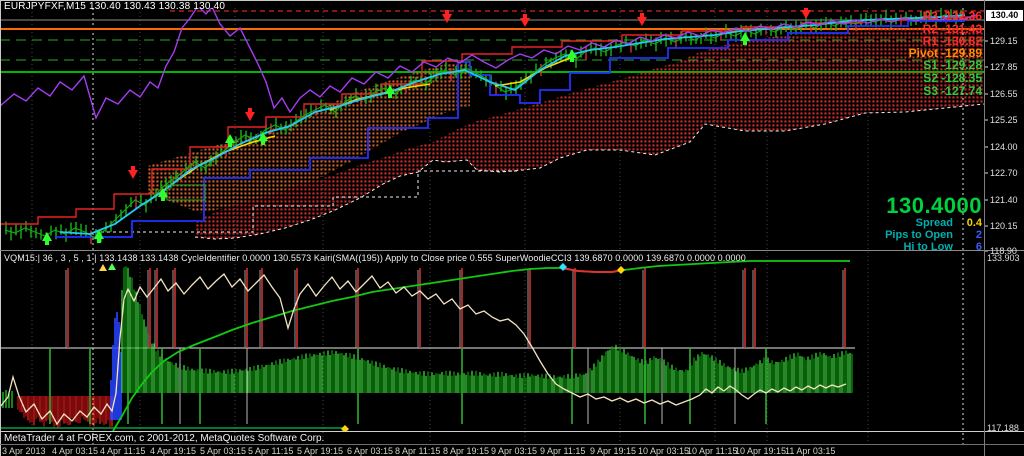  Describe the element at coordinates (512, 250) in the screenshot. I see `panel-separator` at that location.